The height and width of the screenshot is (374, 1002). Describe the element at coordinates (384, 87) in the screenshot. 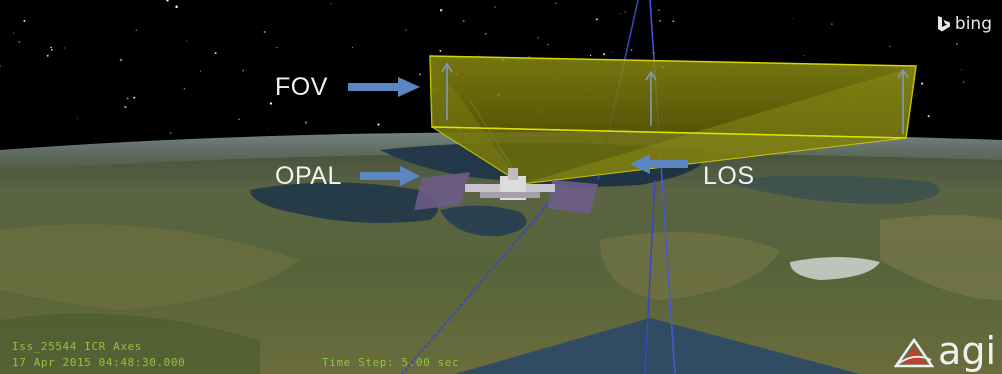

I see `fov-arrow-icon` at that location.